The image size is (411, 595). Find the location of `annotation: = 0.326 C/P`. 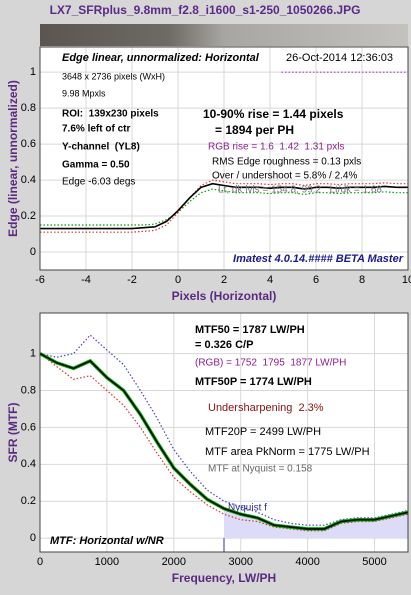

annotation: = 0.326 C/P is located at coordinates (224, 345).